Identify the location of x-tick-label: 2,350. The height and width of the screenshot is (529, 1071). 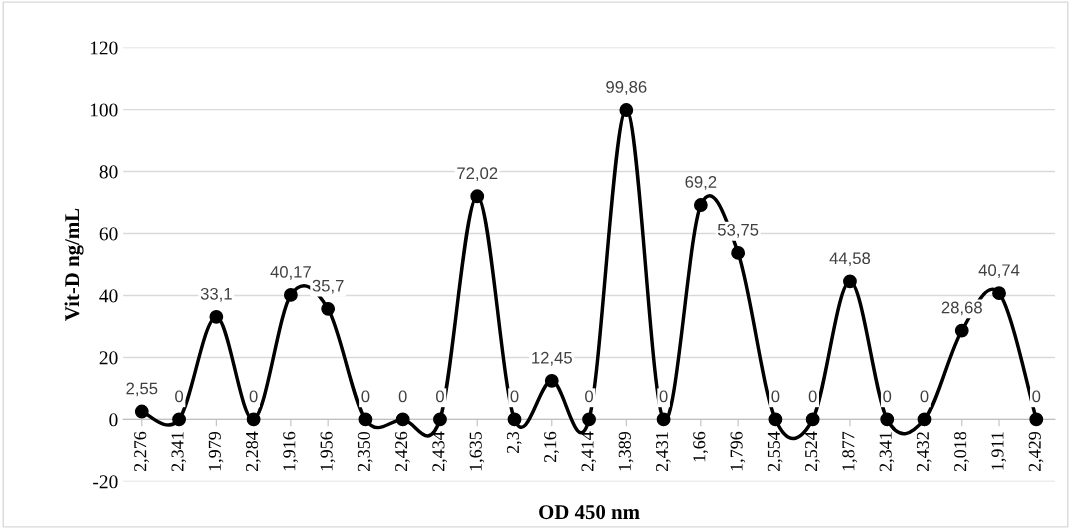
(365, 451).